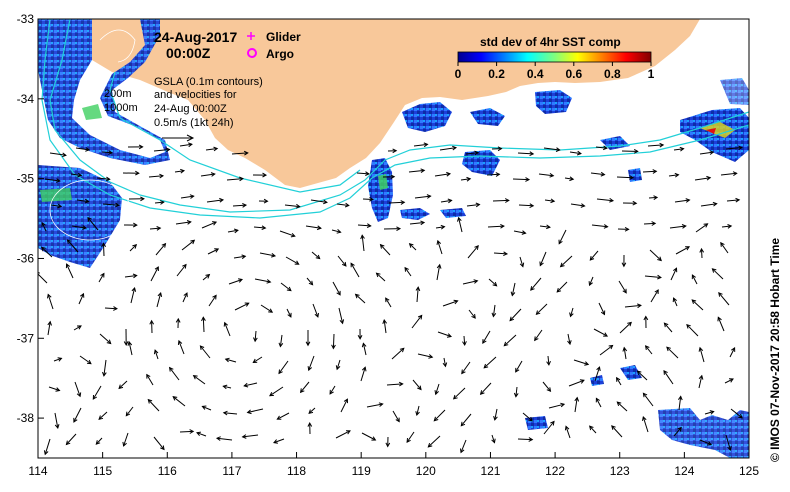  Describe the element at coordinates (195, 95) in the screenshot. I see `info-line-2: and velocities for` at that location.